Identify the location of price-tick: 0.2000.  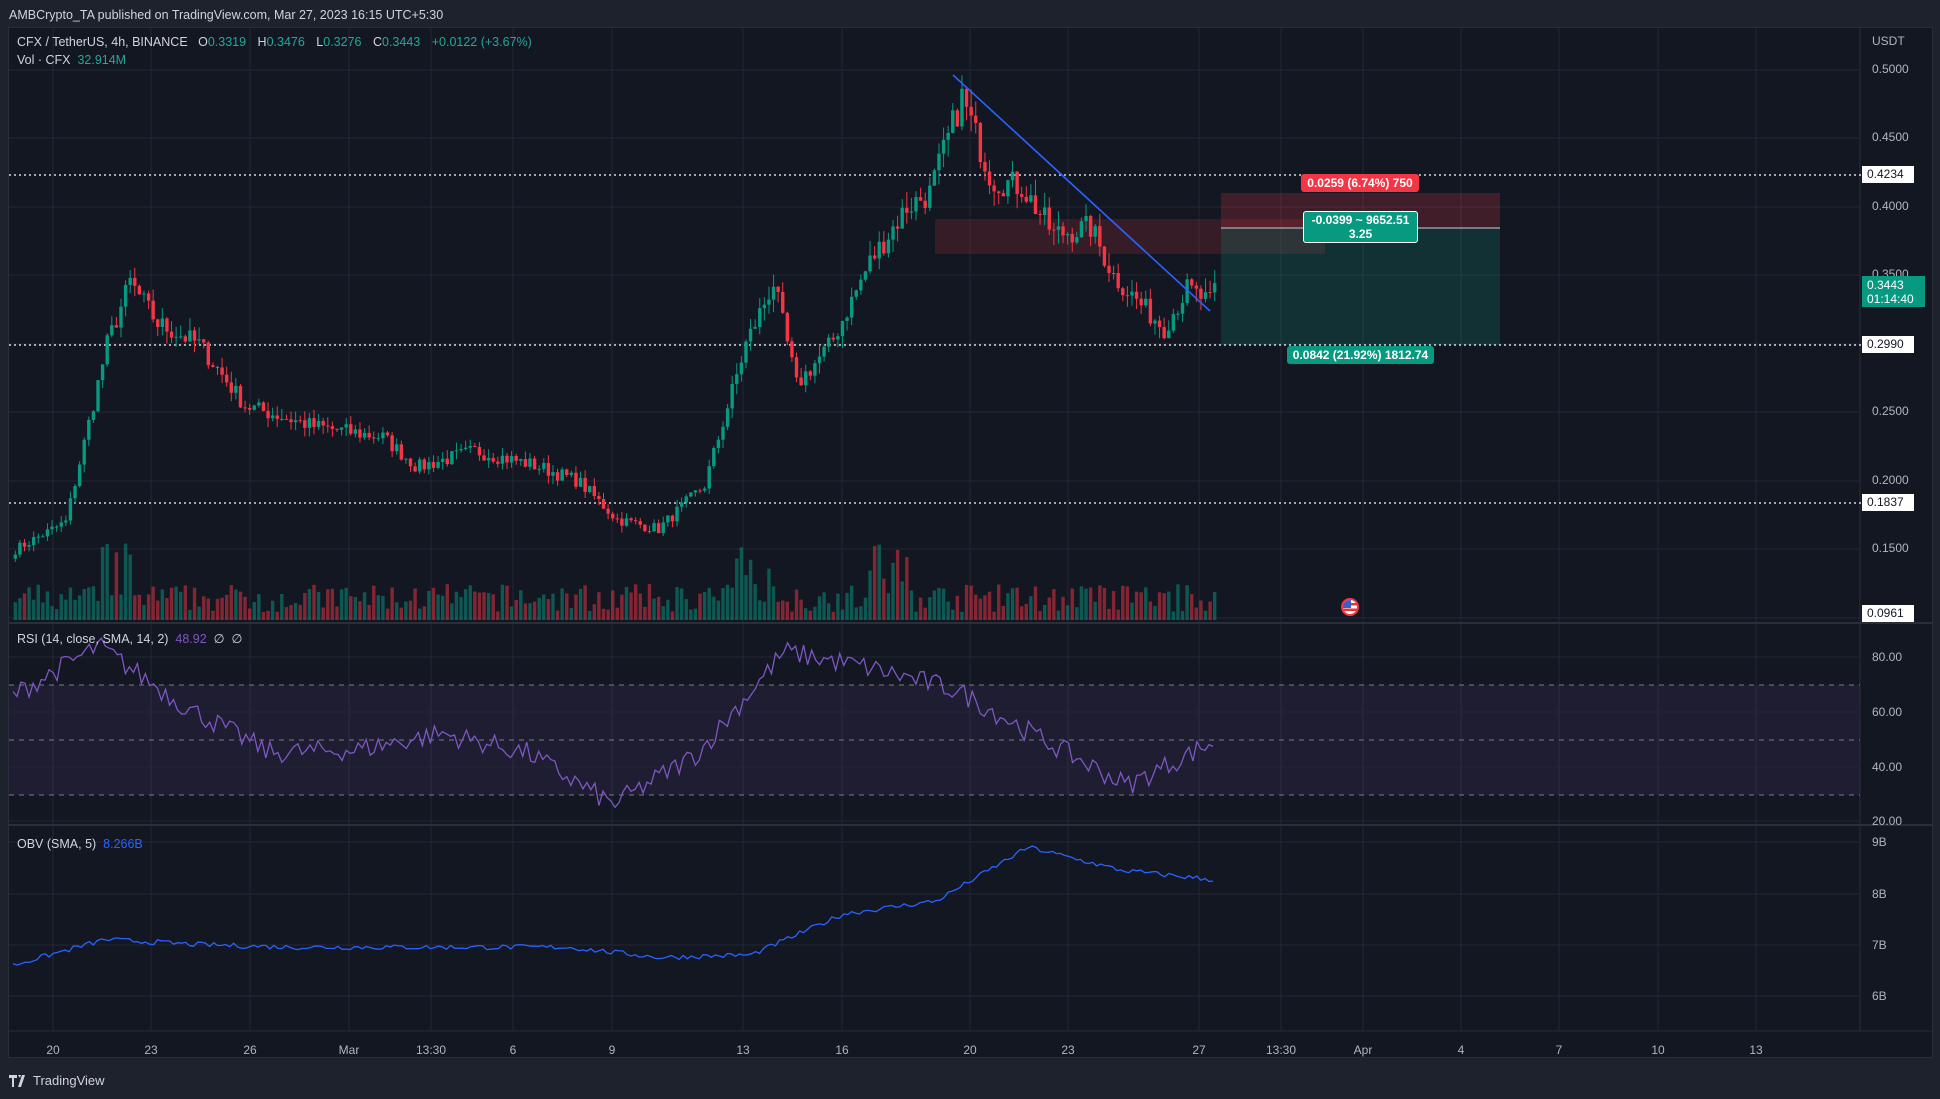
(1890, 480).